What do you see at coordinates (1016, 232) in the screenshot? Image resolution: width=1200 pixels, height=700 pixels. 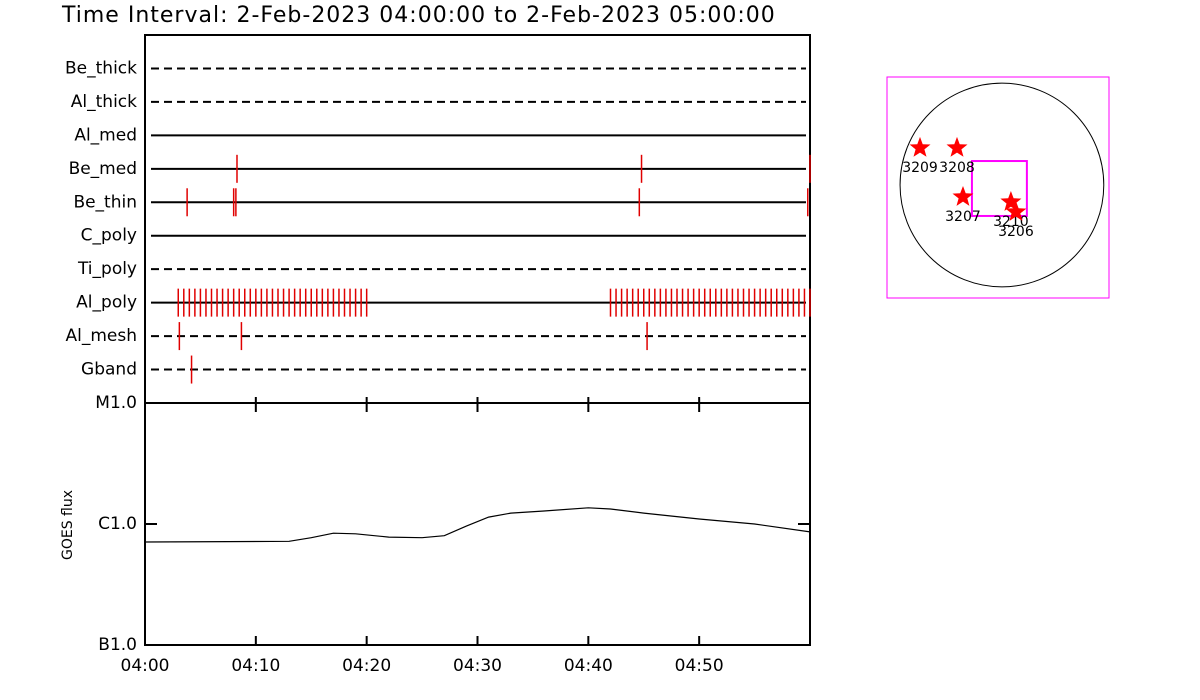 I see `region-label: 3206` at bounding box center [1016, 232].